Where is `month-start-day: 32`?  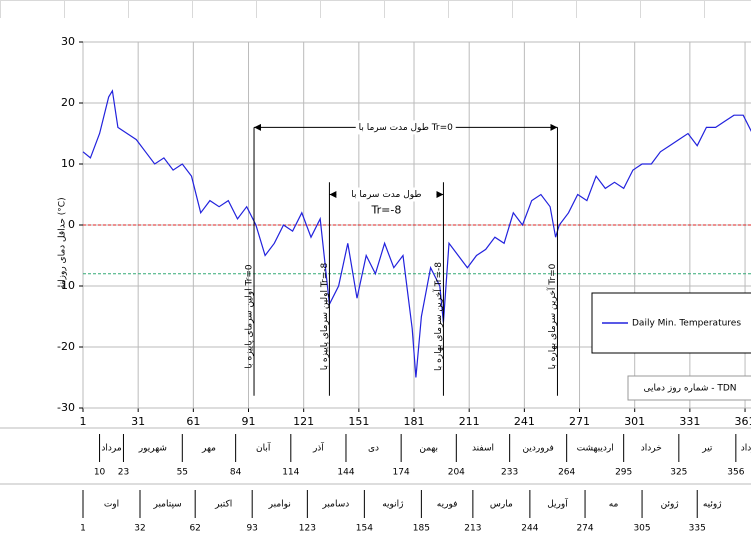
month-start-day: 32 is located at coordinates (139, 529).